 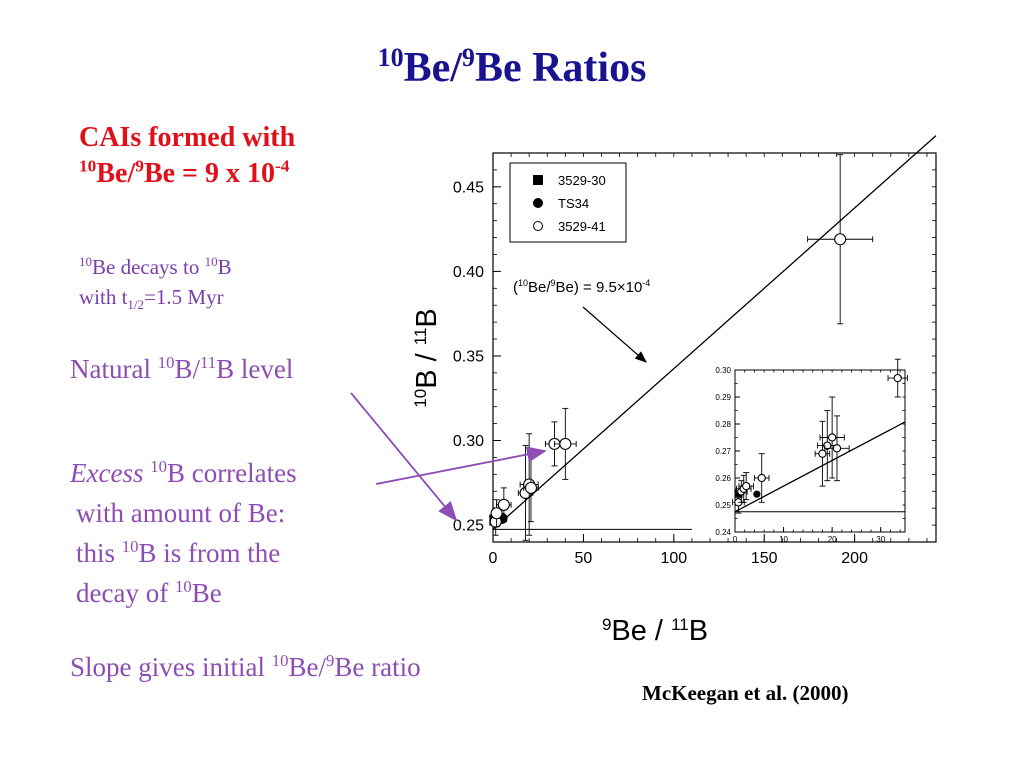 What do you see at coordinates (184, 297) in the screenshot?
I see `decay-text-d: =1.5 Myr` at bounding box center [184, 297].